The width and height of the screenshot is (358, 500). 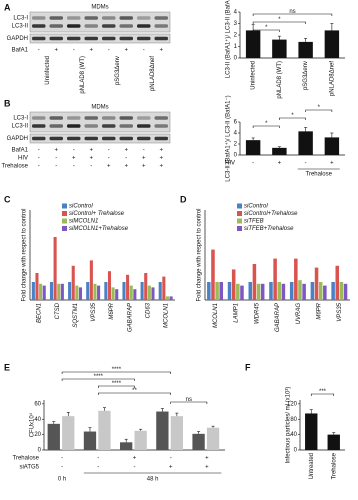 What do you see at coordinates (319, 108) in the screenshot?
I see `significance-label: *` at bounding box center [319, 108].